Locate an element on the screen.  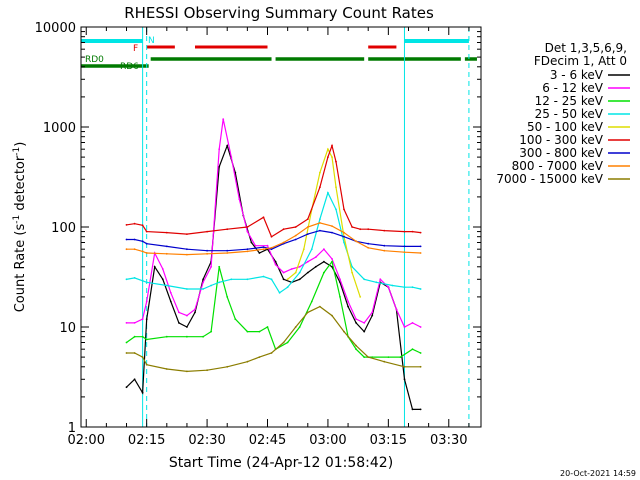
x-tick-label-5: 03:15 is located at coordinates (388, 440).